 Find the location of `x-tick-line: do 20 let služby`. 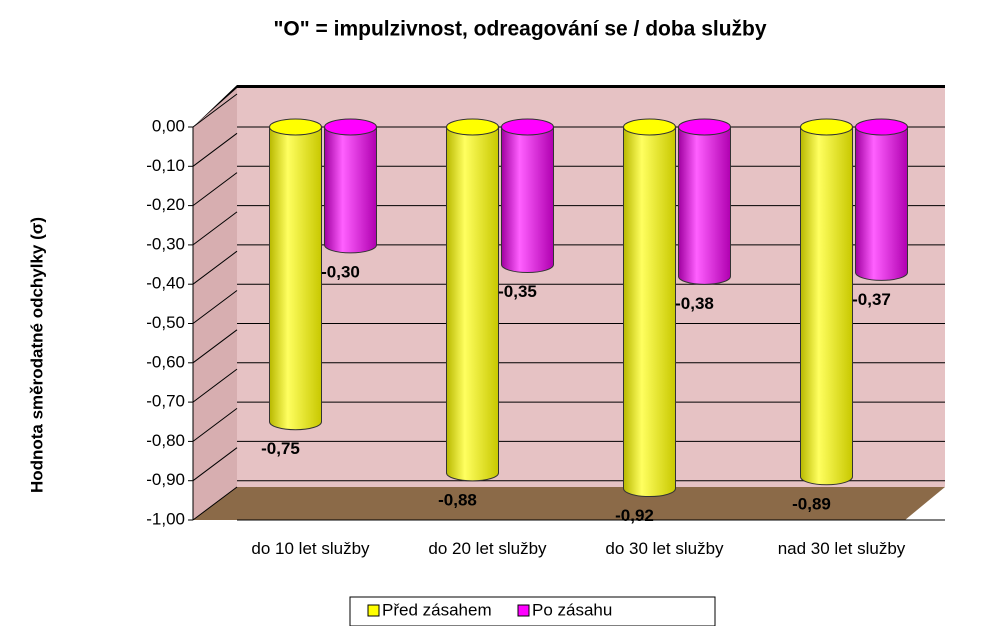

x-tick-line: do 20 let služby is located at coordinates (487, 548).